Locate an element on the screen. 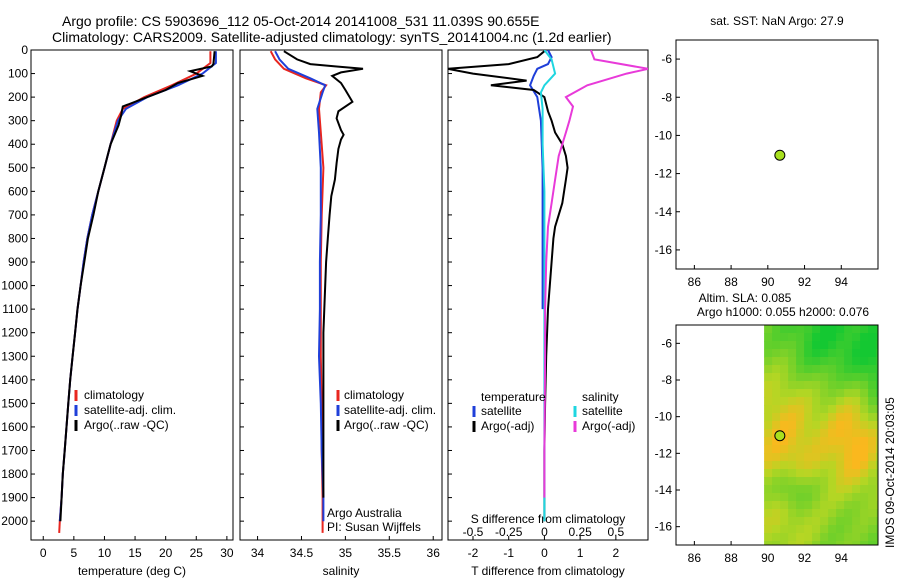 This screenshot has height=580, width=900. sla-map-lon-tick-label: 92 is located at coordinates (805, 558).